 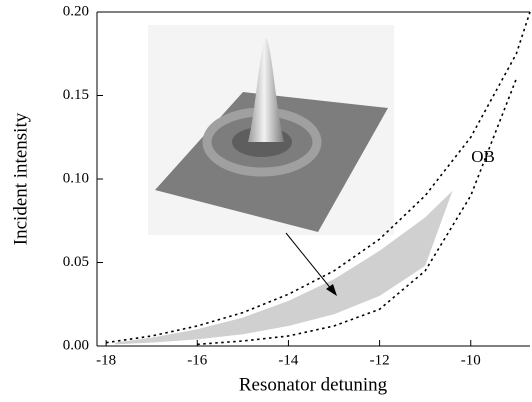 I want to click on y-tick-label: 0.05, so click(x=76, y=262).